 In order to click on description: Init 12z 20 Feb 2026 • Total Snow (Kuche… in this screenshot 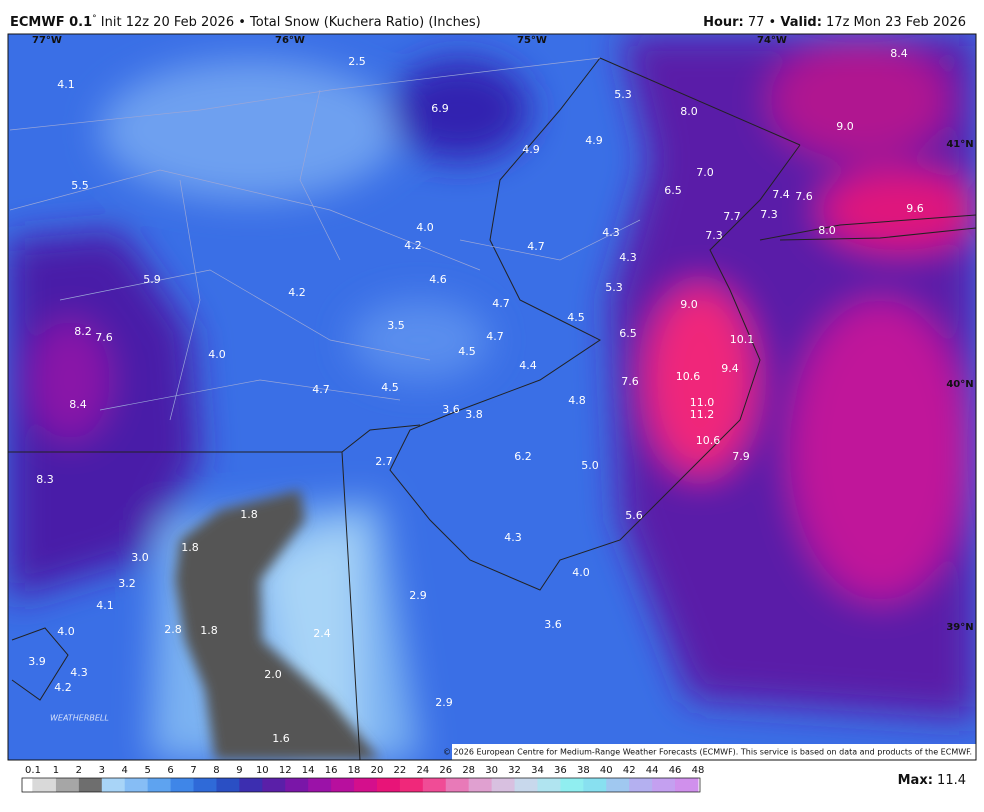, I will do `click(289, 22)`.